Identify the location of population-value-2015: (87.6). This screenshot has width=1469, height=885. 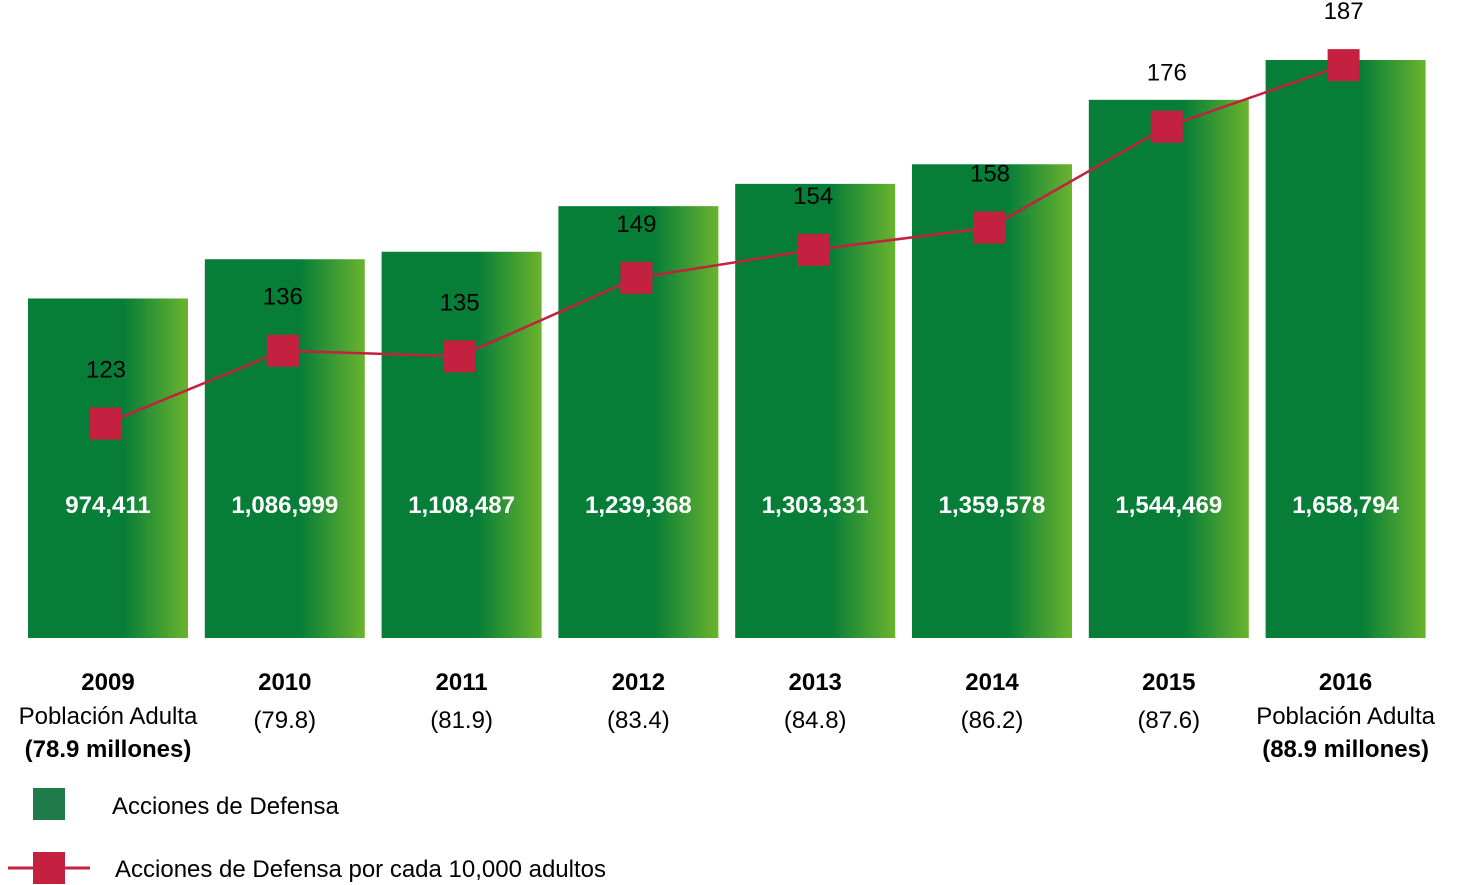
(1168, 720).